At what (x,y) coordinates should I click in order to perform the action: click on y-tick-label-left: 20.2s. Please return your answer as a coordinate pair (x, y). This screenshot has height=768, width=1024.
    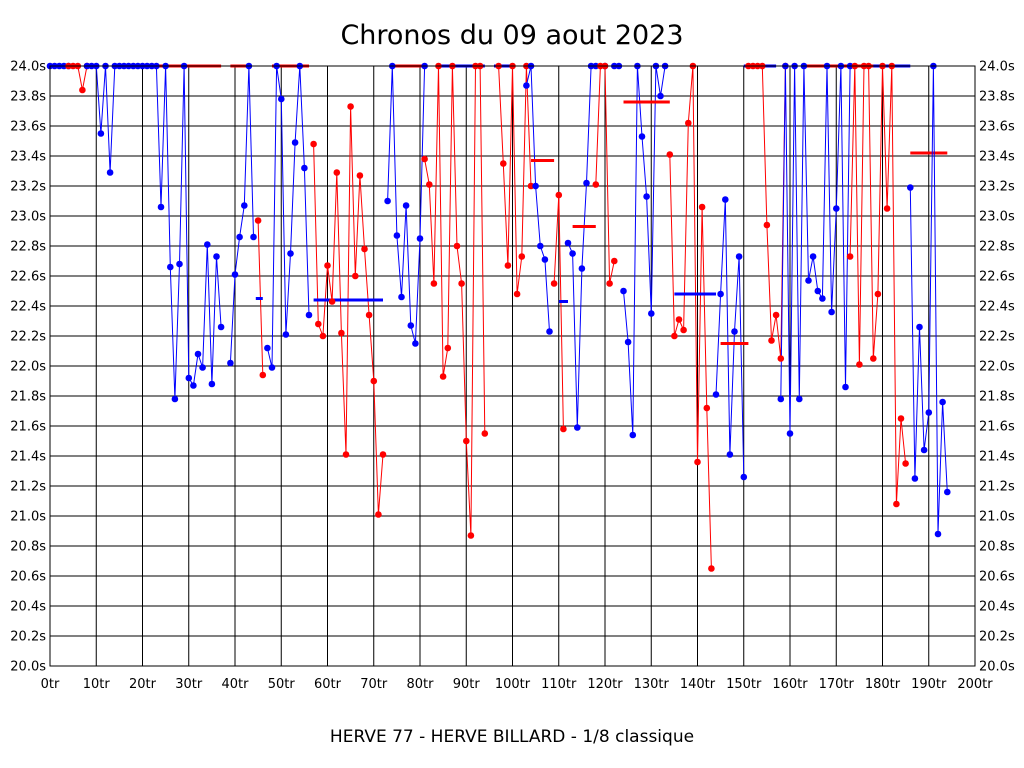
    Looking at the image, I should click on (28, 637).